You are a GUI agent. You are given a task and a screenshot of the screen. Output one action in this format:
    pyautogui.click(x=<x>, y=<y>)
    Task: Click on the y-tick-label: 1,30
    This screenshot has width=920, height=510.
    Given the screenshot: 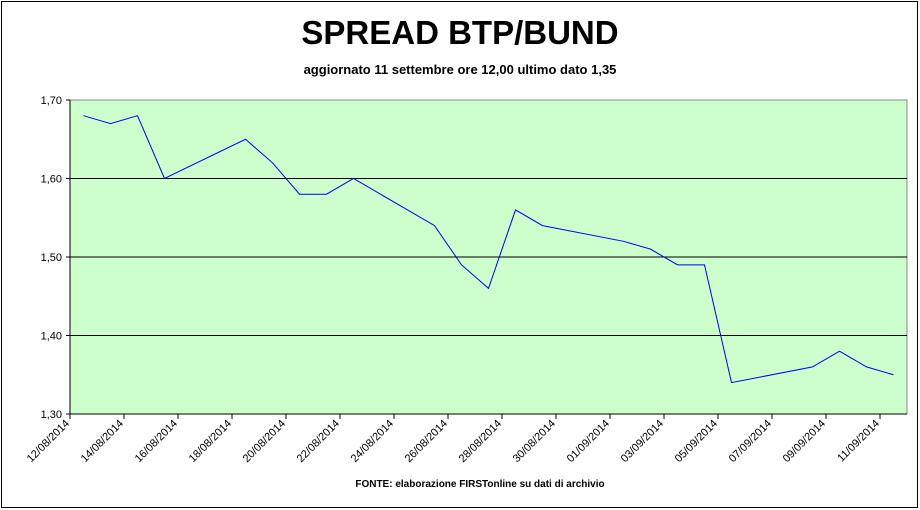 What is the action you would take?
    pyautogui.click(x=51, y=415)
    